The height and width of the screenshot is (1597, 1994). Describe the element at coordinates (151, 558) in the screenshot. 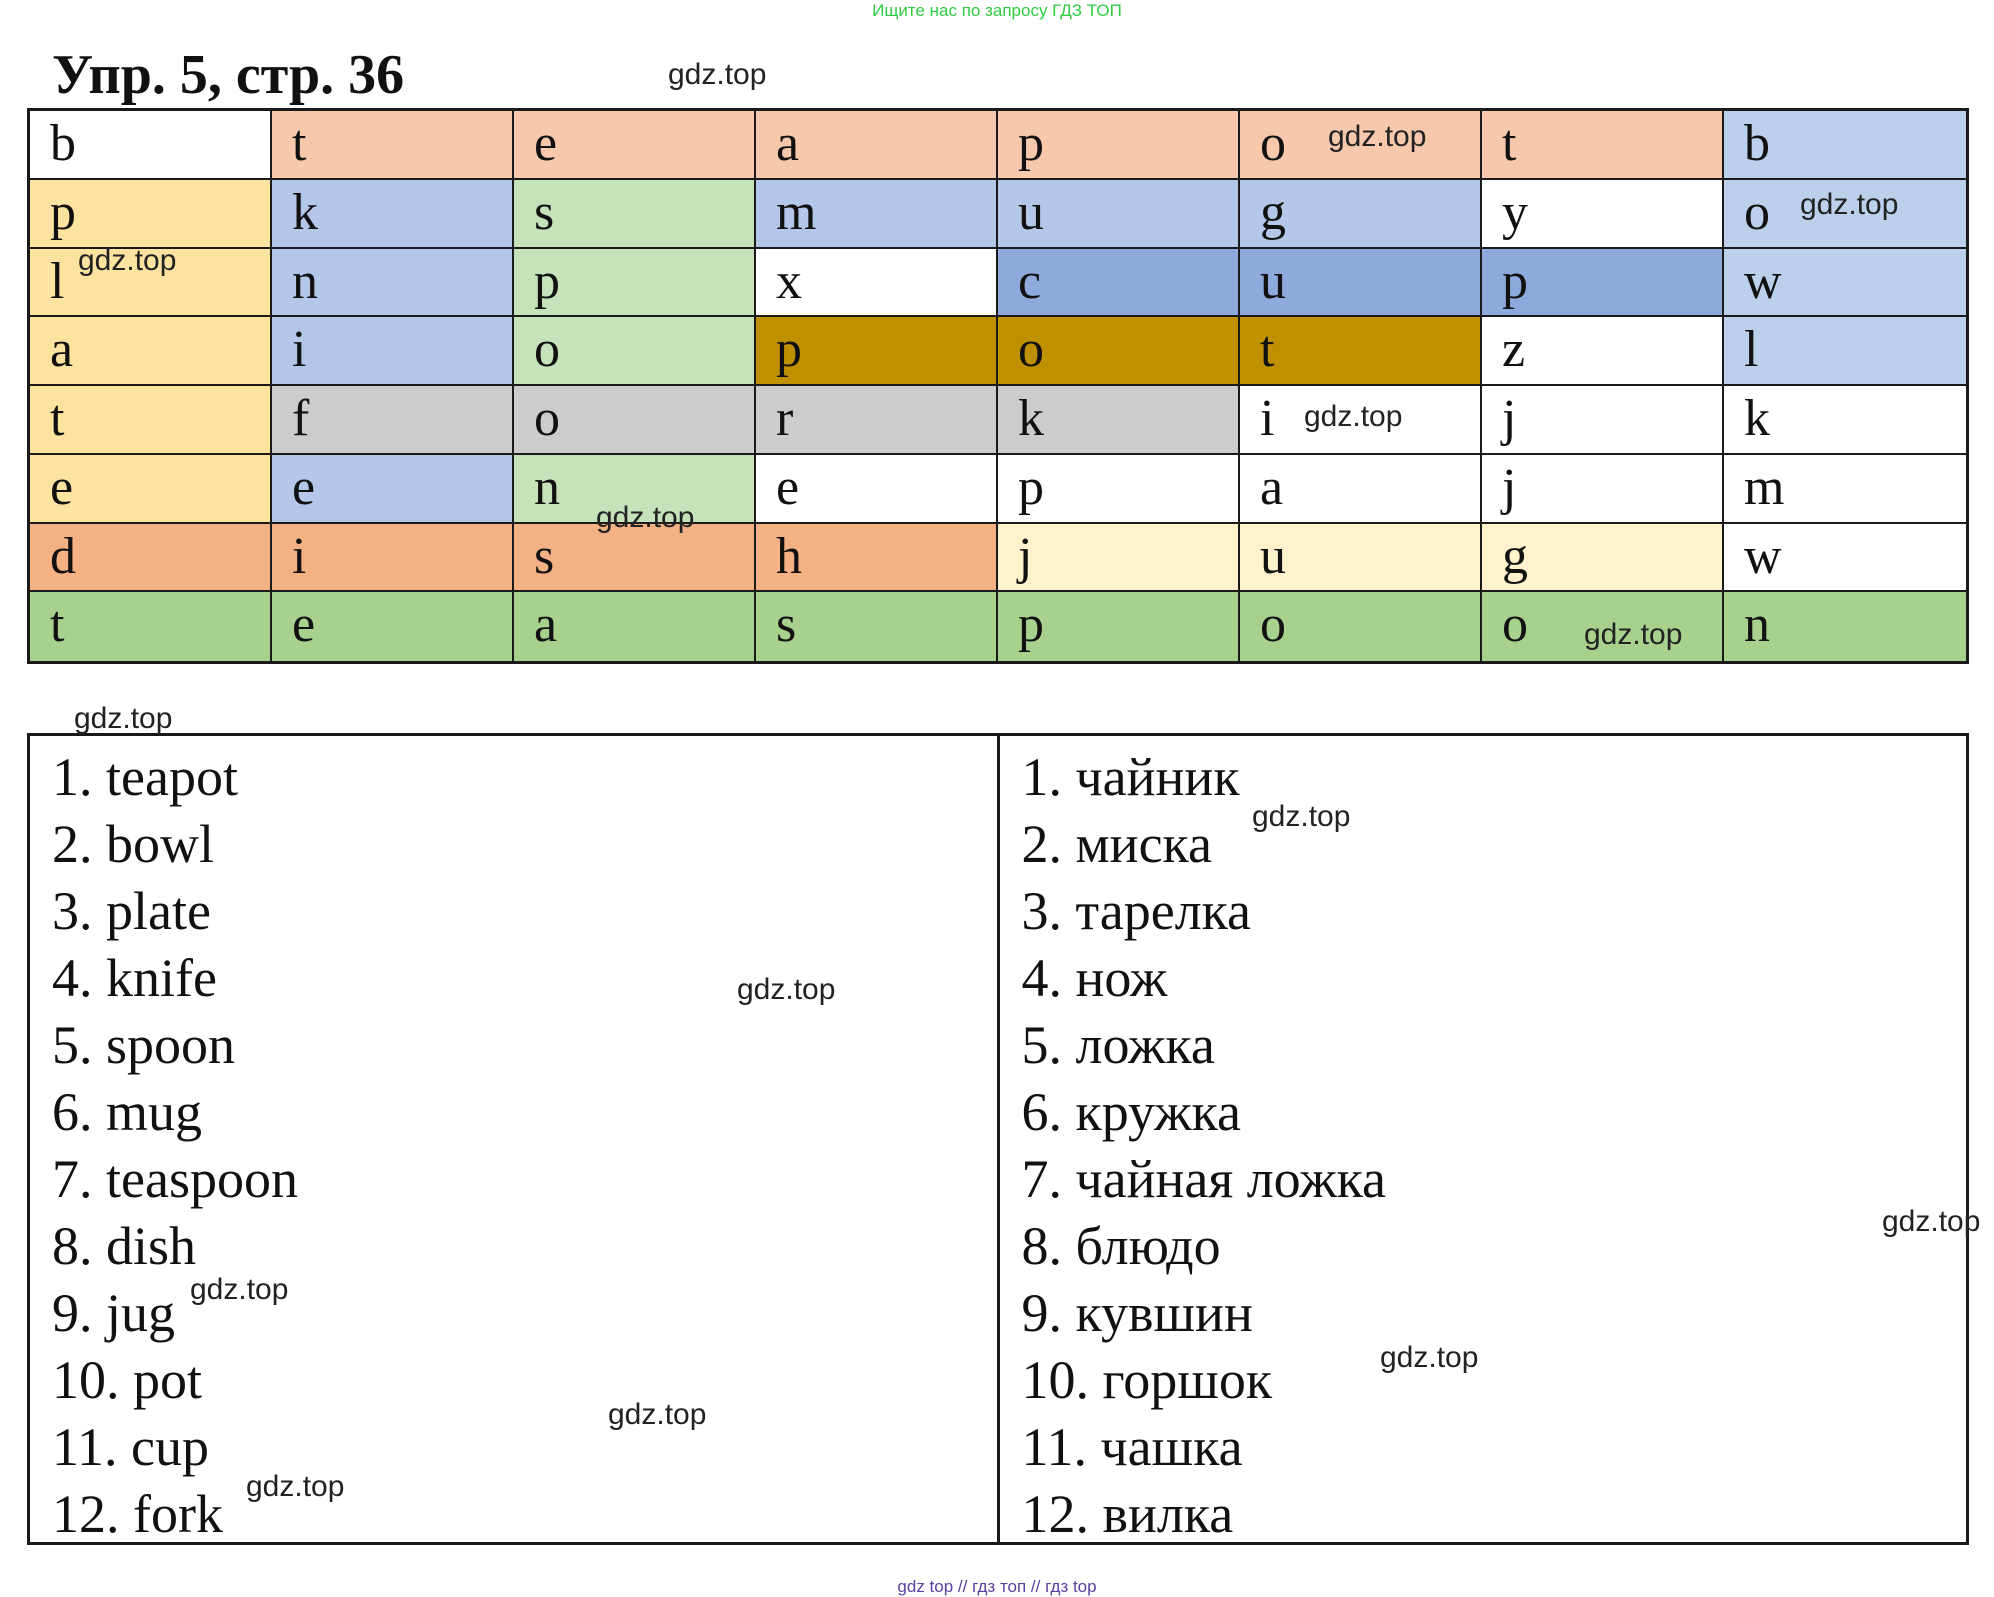

I see `grid-cell: d` at that location.